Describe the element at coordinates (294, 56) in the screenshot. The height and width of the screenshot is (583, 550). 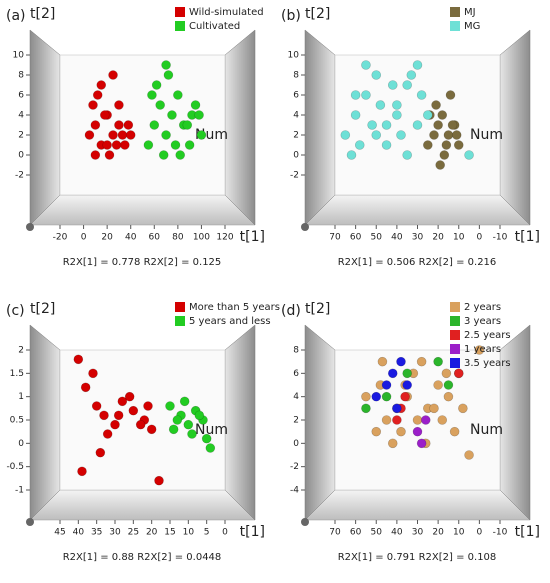
I see `y-tick-label: 10` at that location.